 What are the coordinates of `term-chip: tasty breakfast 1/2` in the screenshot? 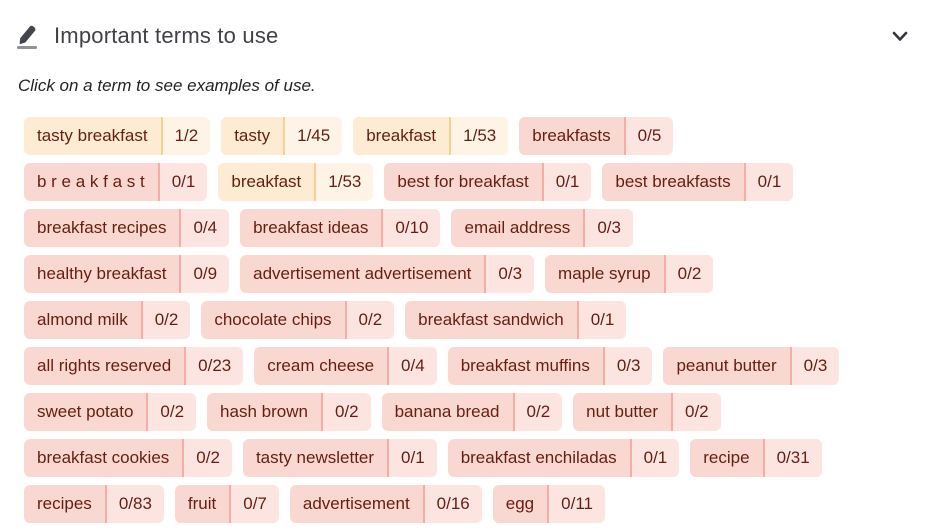 It's located at (117, 136).